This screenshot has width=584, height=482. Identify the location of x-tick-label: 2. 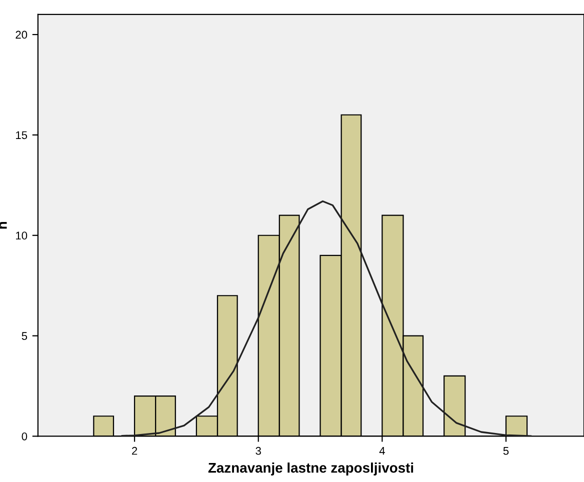
(135, 450).